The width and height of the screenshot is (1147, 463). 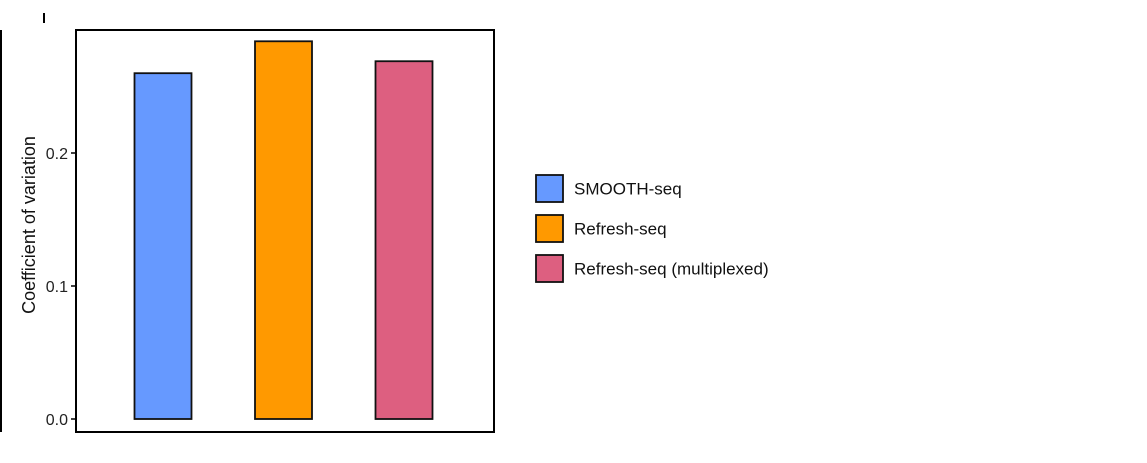 I want to click on legend-label-refresh-seq-multiplexed: Refresh-seq (multiplexed), so click(x=671, y=269).